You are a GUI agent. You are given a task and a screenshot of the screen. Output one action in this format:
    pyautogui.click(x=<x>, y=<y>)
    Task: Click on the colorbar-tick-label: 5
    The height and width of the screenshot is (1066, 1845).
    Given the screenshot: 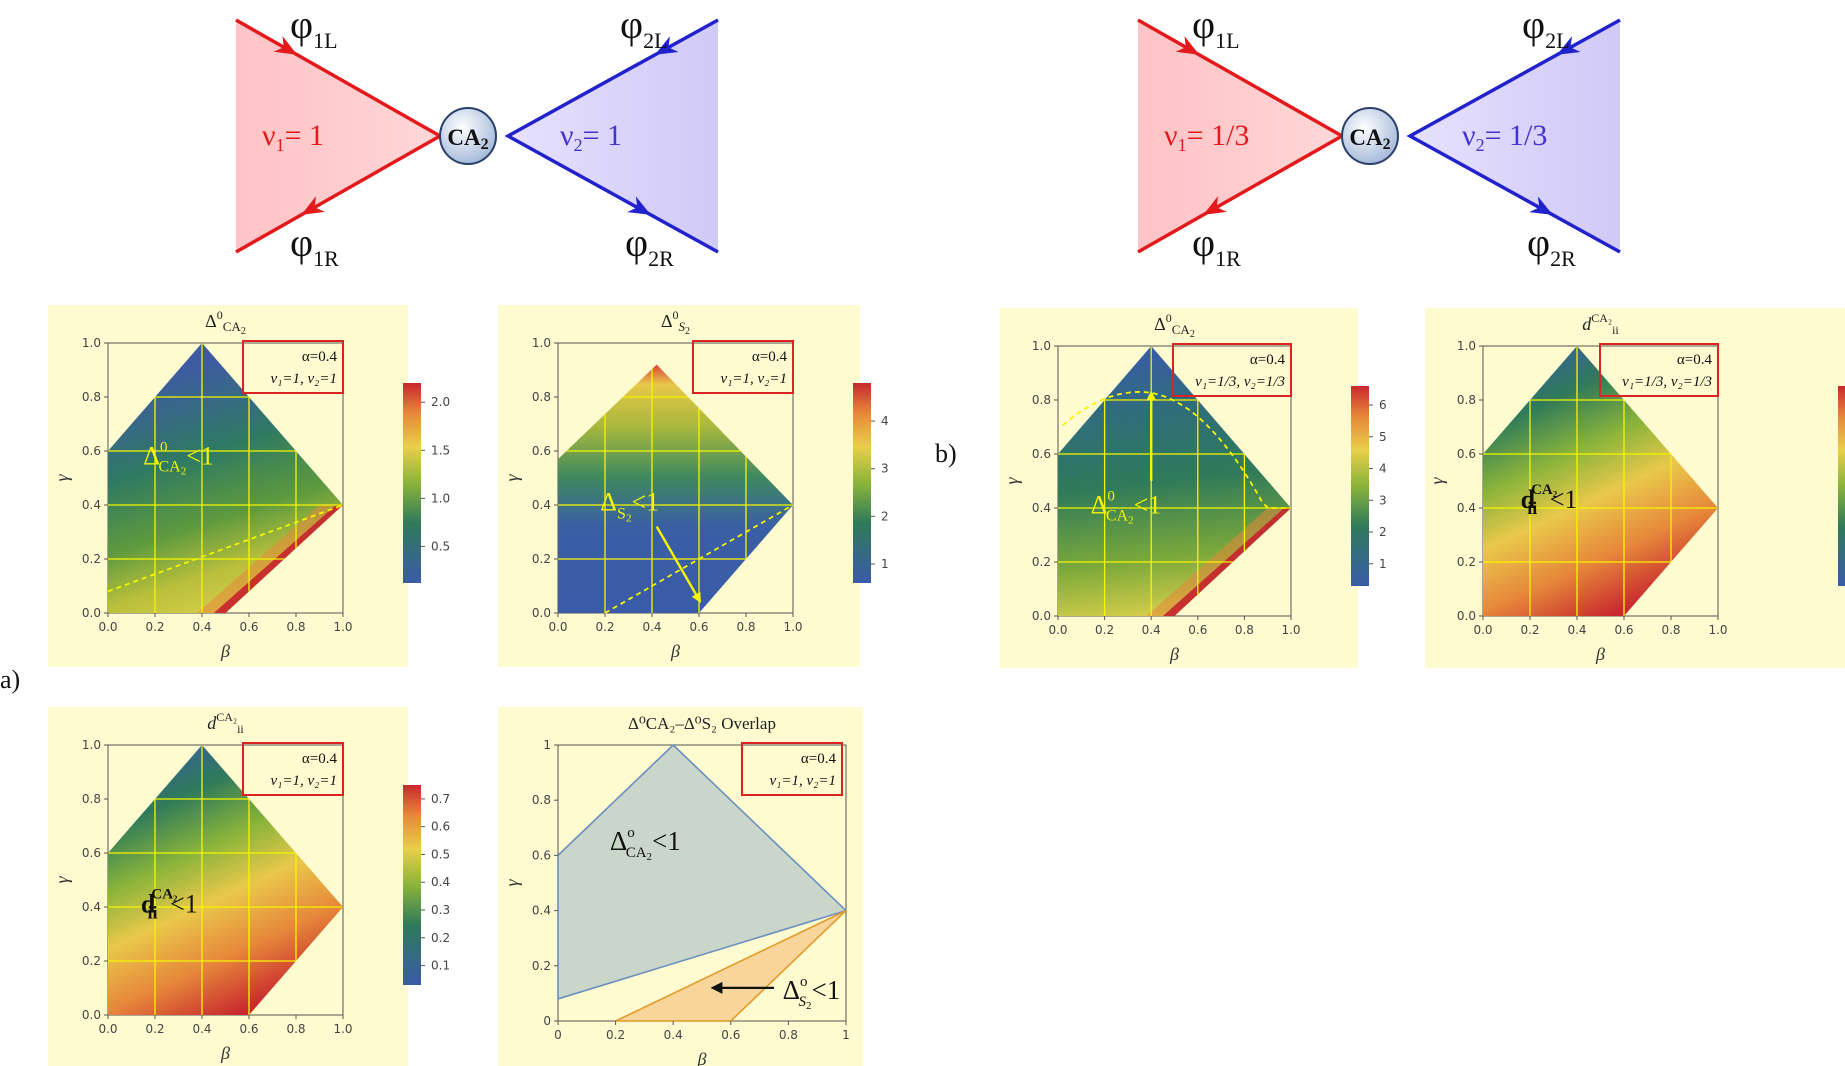 What is the action you would take?
    pyautogui.click(x=1383, y=437)
    